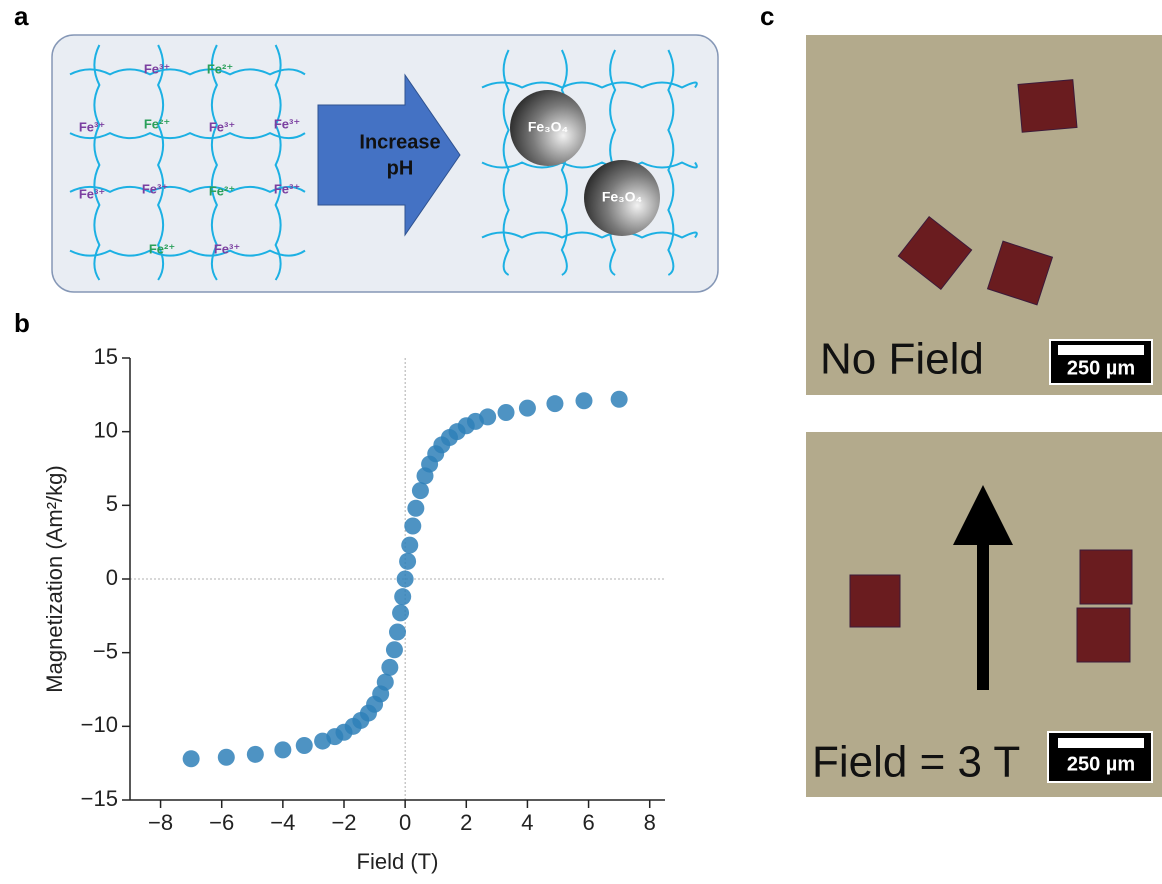 This screenshot has width=1162, height=884. What do you see at coordinates (99, 798) in the screenshot?
I see `y-tick-label: −15` at bounding box center [99, 798].